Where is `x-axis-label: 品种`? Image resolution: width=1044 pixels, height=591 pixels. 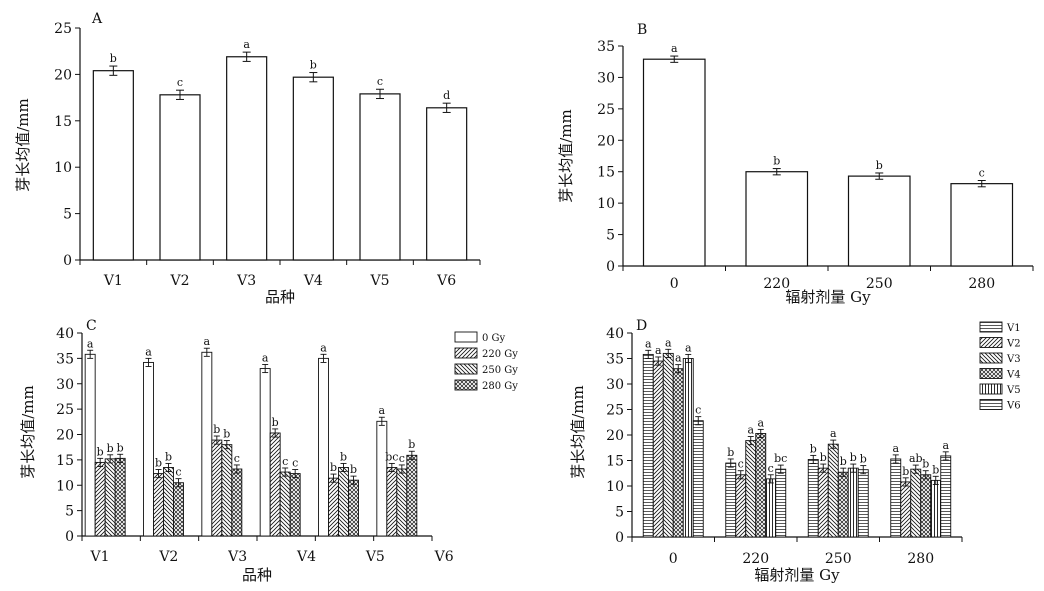
x-axis-label: 品种 is located at coordinates (257, 575).